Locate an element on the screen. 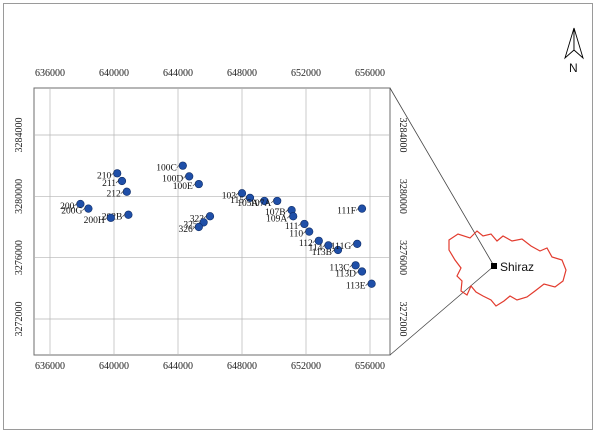 The height and width of the screenshot is (434, 597). sample-point-label: 212 is located at coordinates (114, 195).